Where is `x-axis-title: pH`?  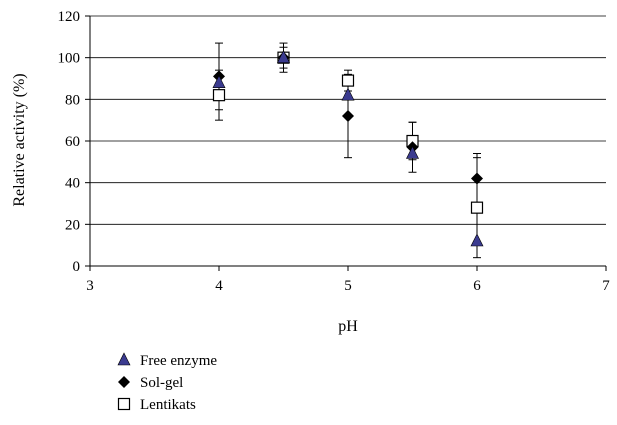 x-axis-title: pH is located at coordinates (348, 326).